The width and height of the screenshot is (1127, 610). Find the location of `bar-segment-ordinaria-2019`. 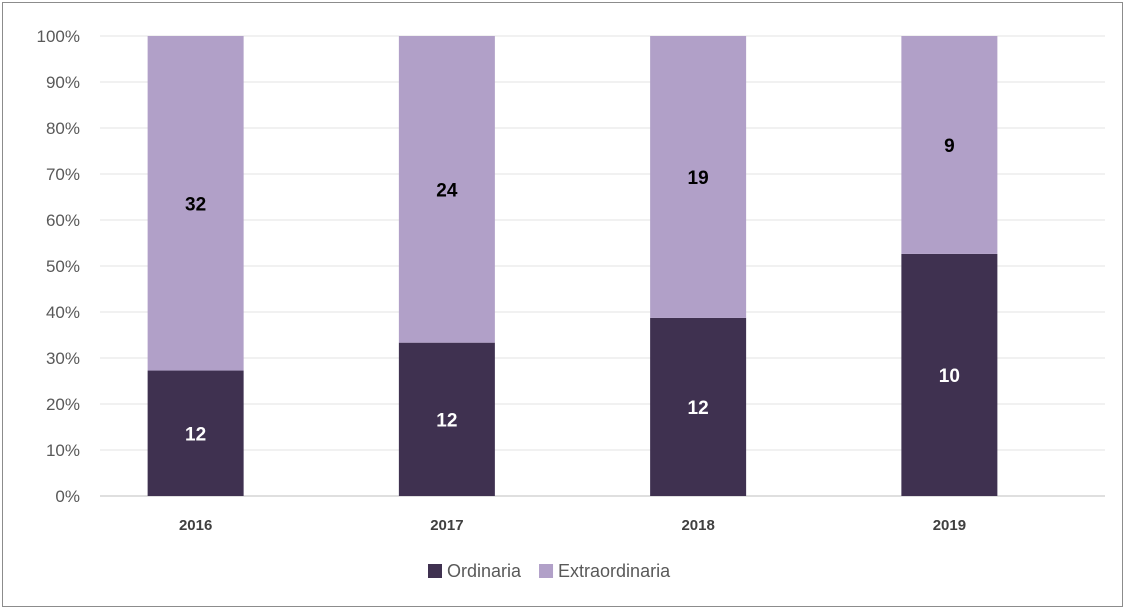

bar-segment-ordinaria-2019 is located at coordinates (949, 374).